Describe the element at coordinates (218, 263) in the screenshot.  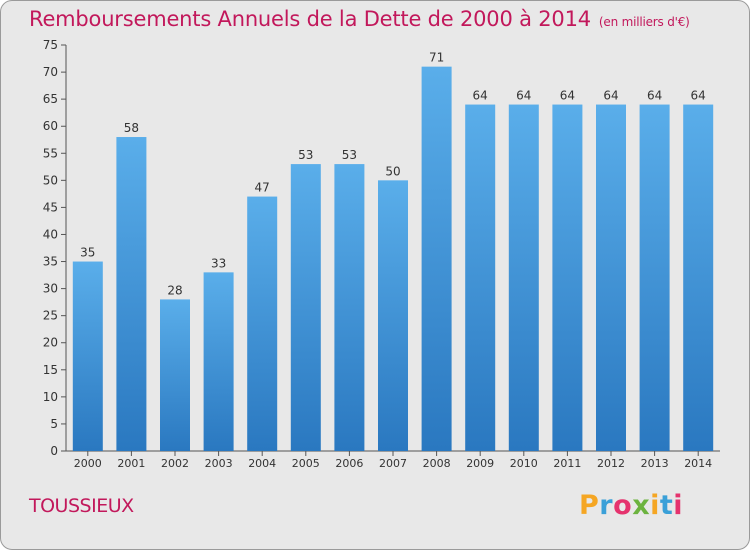
I see `data-label: 33` at that location.